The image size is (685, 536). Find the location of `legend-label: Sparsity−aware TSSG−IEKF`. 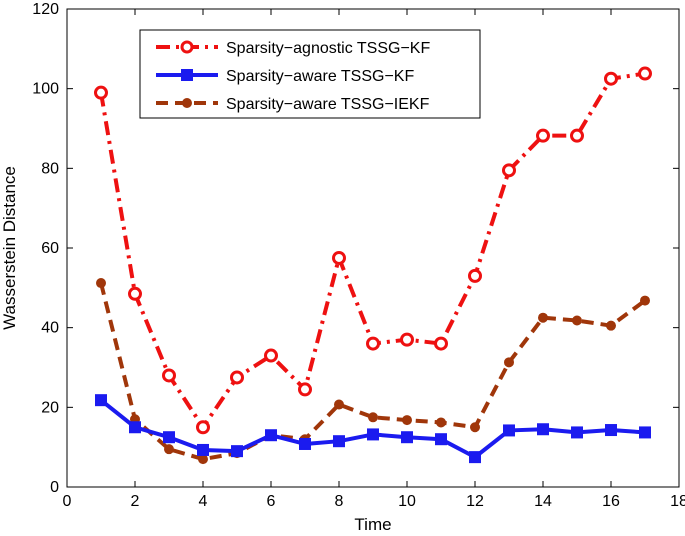

legend-label: Sparsity−aware TSSG−IEKF is located at coordinates (328, 104).